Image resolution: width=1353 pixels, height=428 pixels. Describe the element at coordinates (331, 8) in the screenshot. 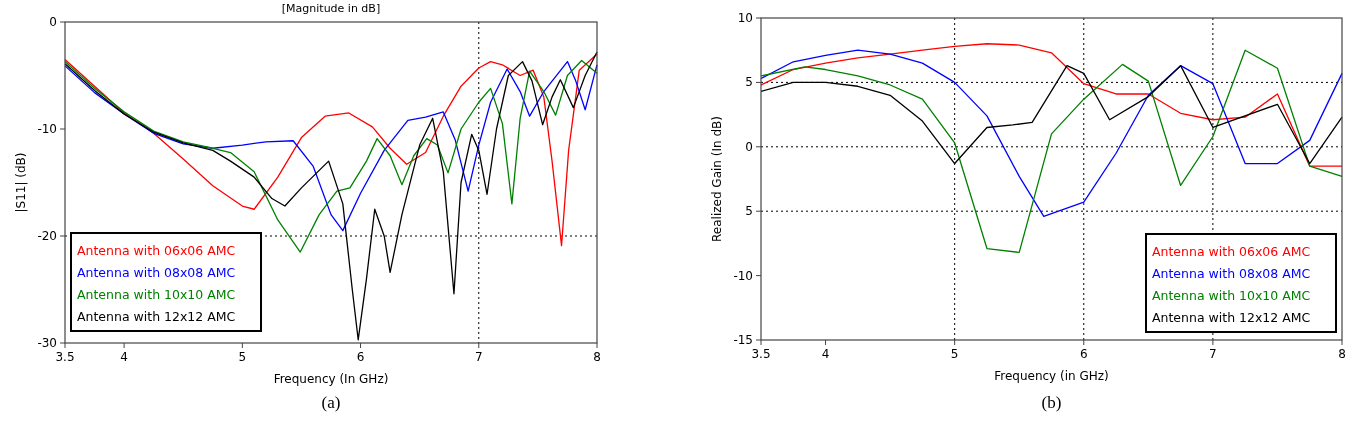

I see `chart-title: [Magnitude in dB]` at that location.